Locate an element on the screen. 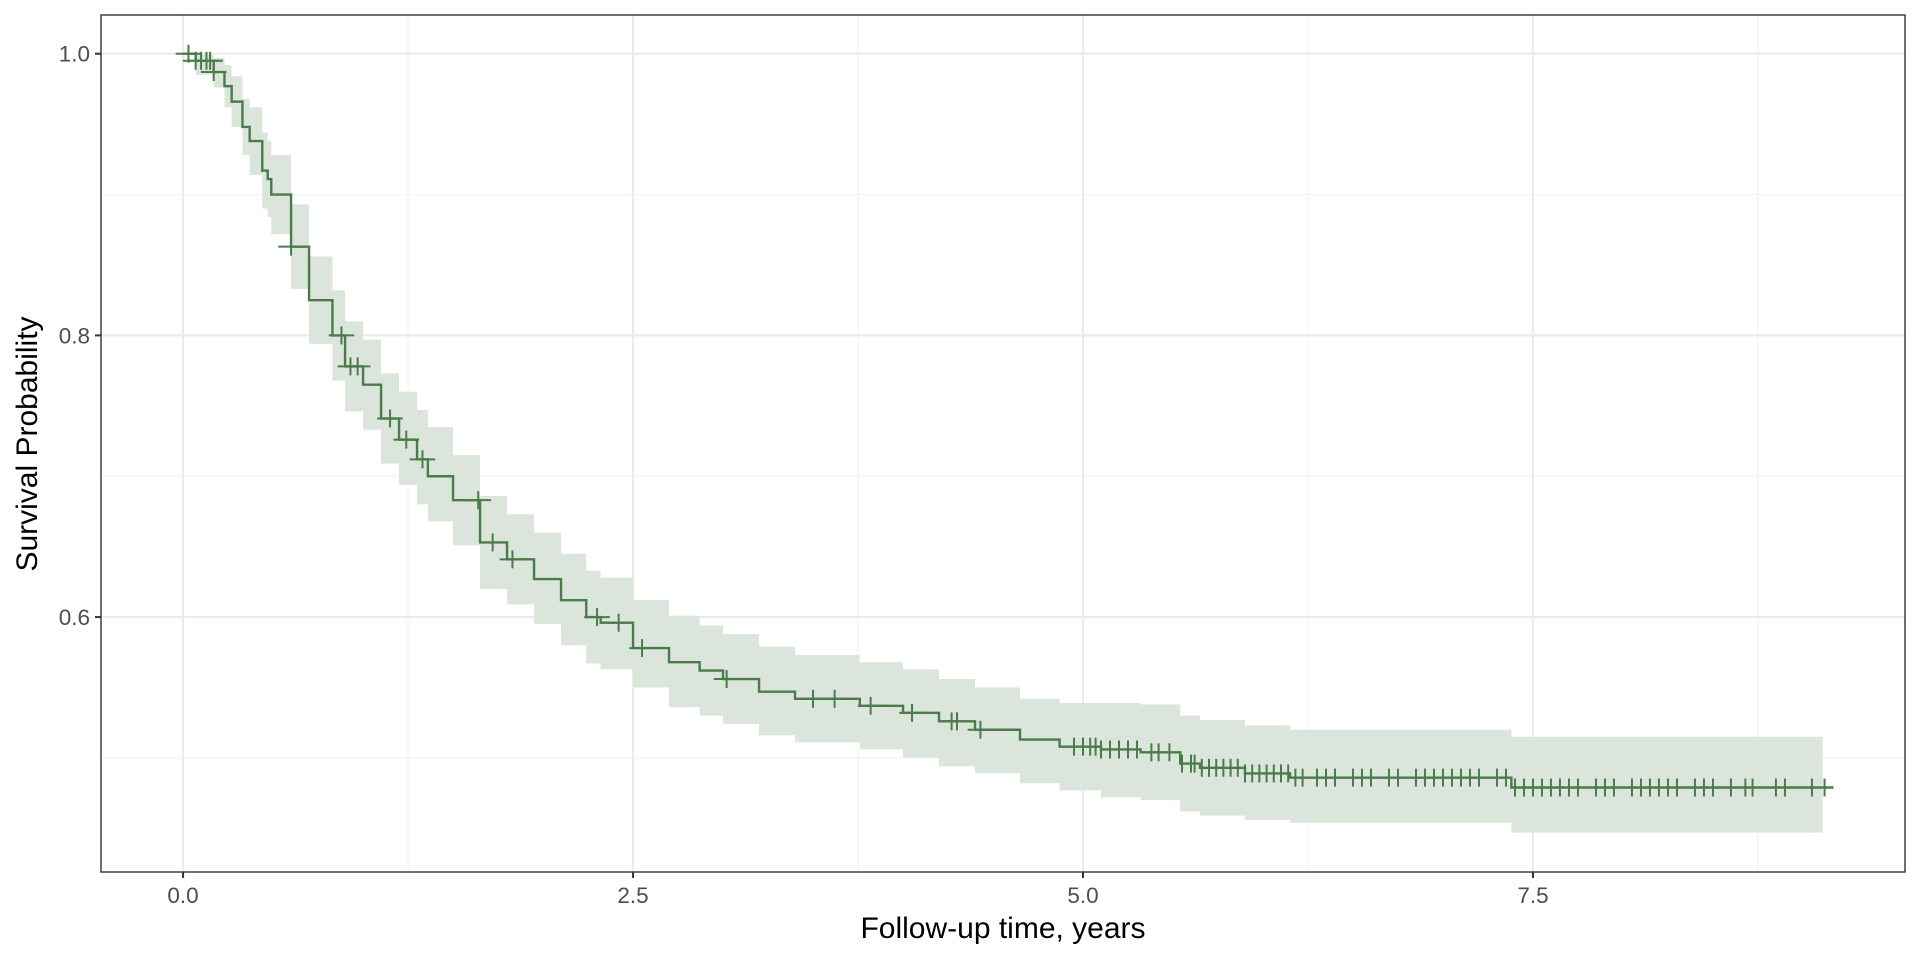  y-axis-title: Survival Probability is located at coordinates (27, 443).